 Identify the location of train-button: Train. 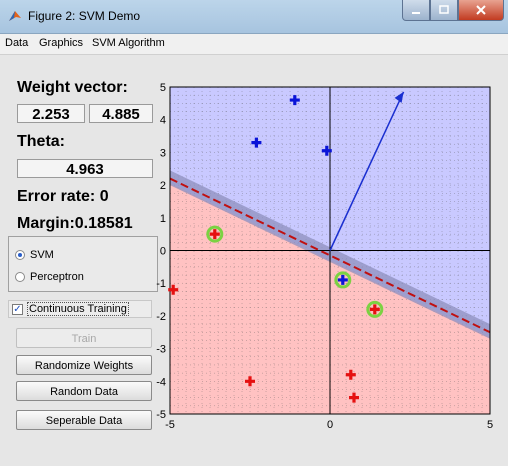
(84, 338).